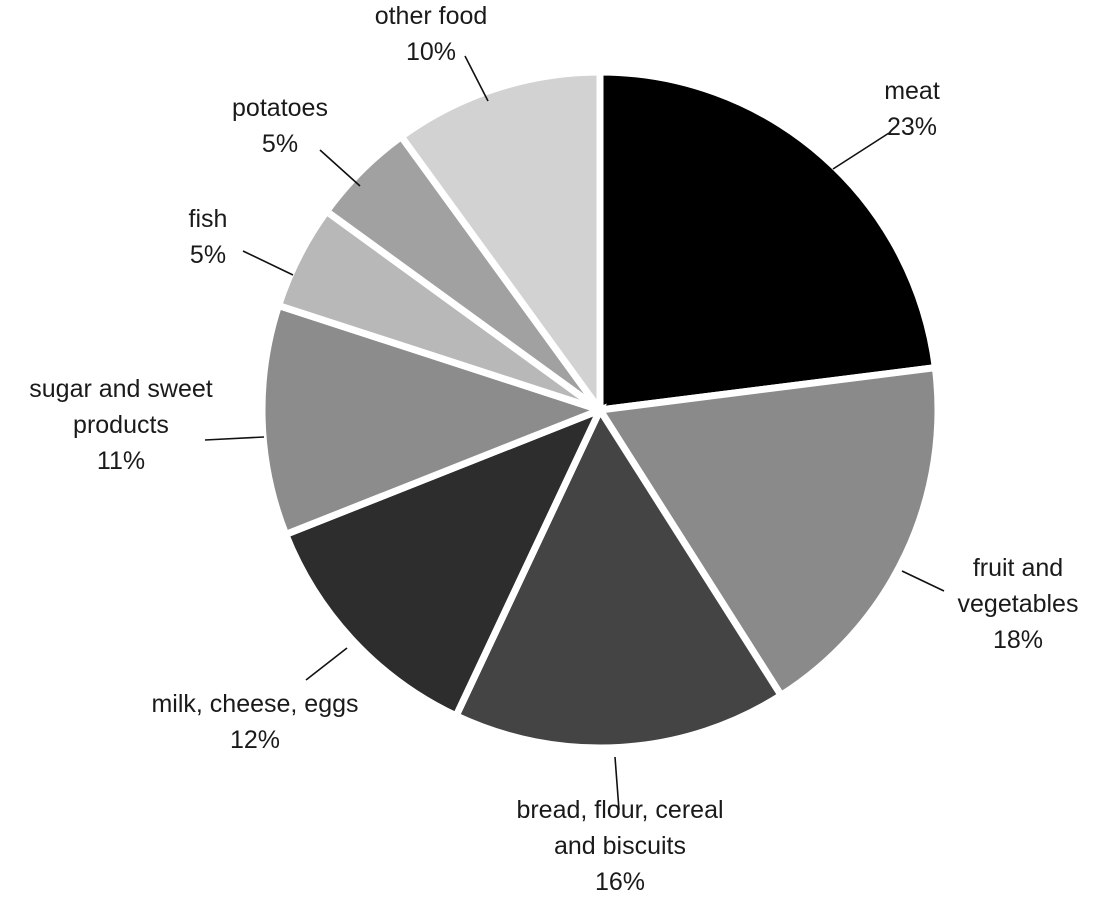 This screenshot has height=919, width=1096. I want to click on slice-name: milk, cheese, eggs, so click(254, 704).